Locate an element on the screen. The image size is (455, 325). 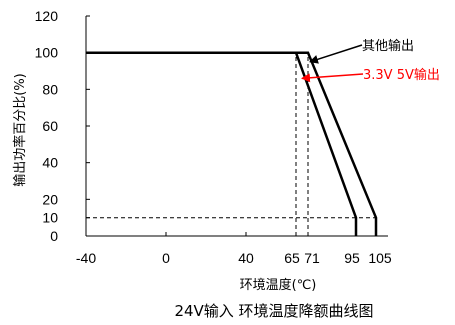
y-tick-label: 40 is located at coordinates (50, 163).